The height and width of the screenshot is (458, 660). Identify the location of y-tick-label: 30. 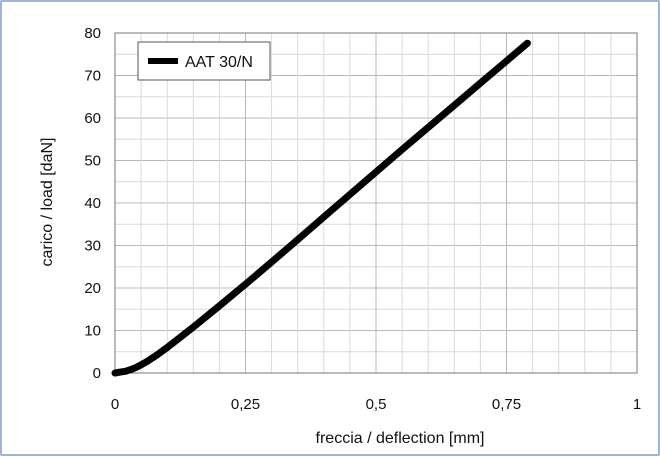
(92, 246).